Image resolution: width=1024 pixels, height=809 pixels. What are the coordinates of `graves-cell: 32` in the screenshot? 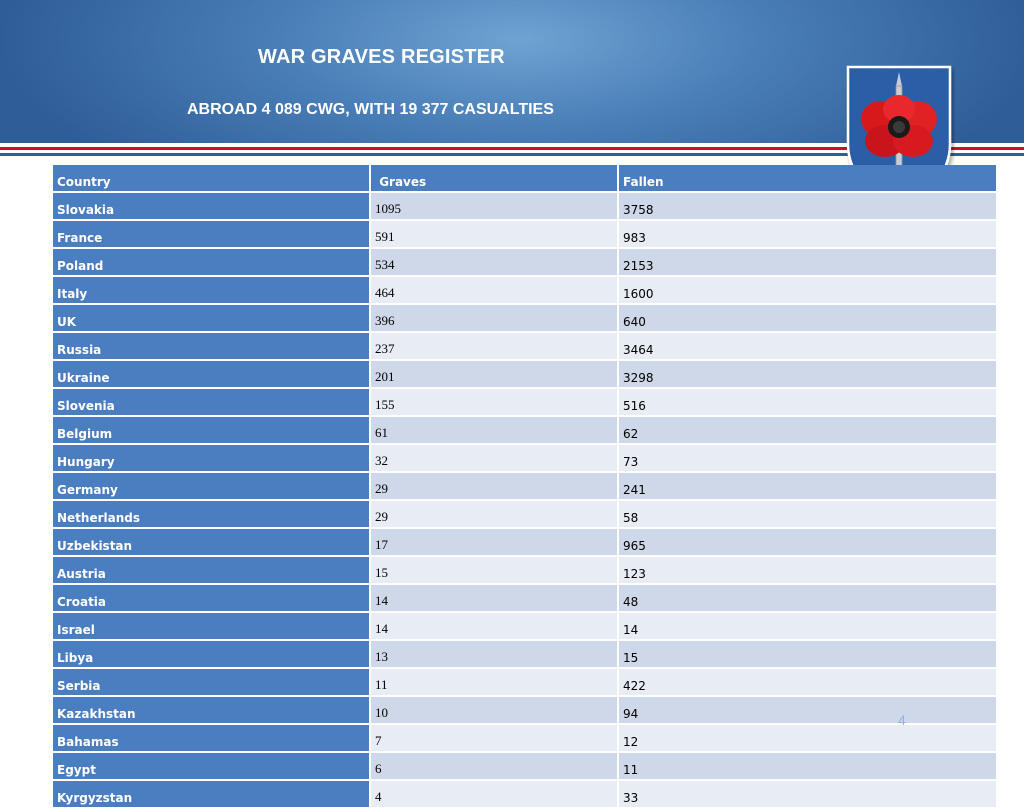 It's located at (495, 459).